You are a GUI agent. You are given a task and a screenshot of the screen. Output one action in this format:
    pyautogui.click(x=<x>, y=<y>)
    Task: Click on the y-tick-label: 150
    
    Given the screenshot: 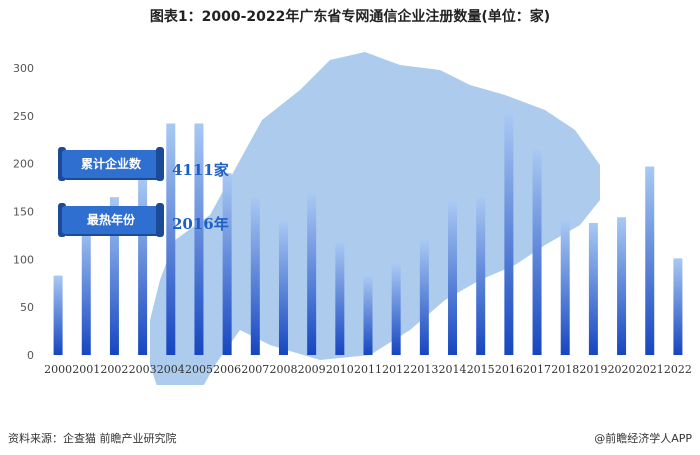 What is the action you would take?
    pyautogui.click(x=23, y=212)
    